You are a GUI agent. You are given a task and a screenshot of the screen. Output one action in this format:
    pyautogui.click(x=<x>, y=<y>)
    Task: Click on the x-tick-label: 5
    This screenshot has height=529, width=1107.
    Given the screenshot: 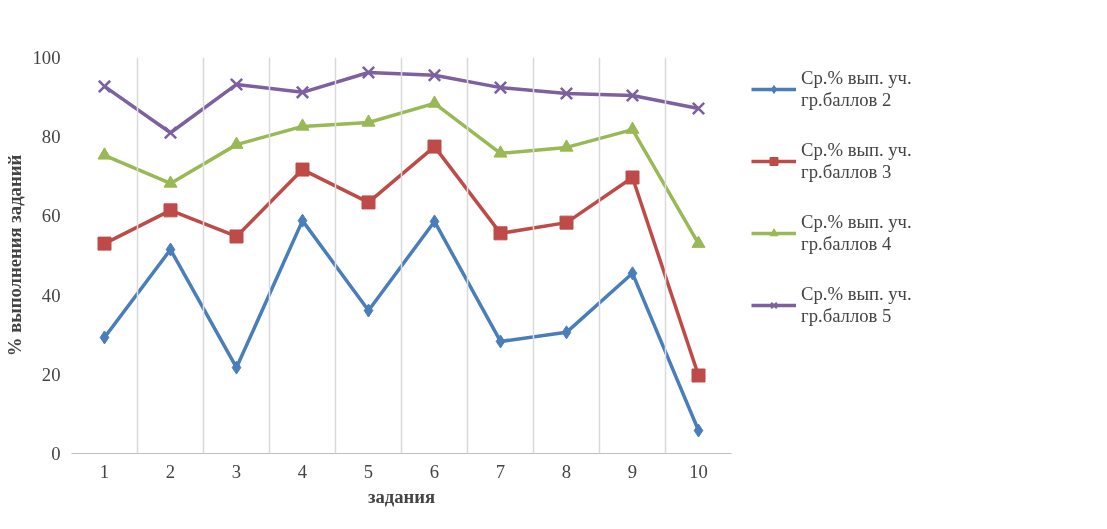 What is the action you would take?
    pyautogui.click(x=368, y=471)
    